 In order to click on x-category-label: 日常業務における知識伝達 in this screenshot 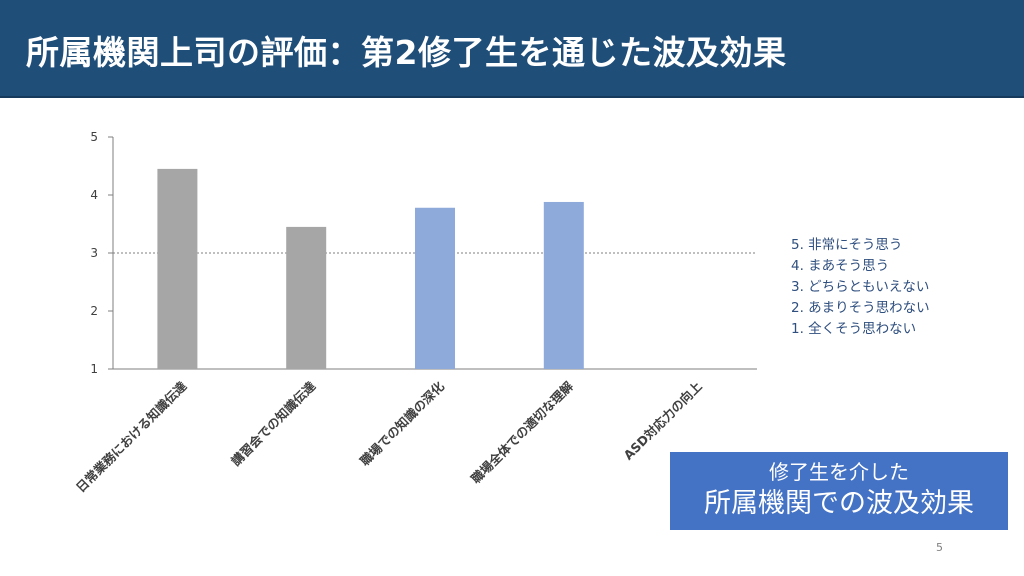, I will do `click(131, 436)`.